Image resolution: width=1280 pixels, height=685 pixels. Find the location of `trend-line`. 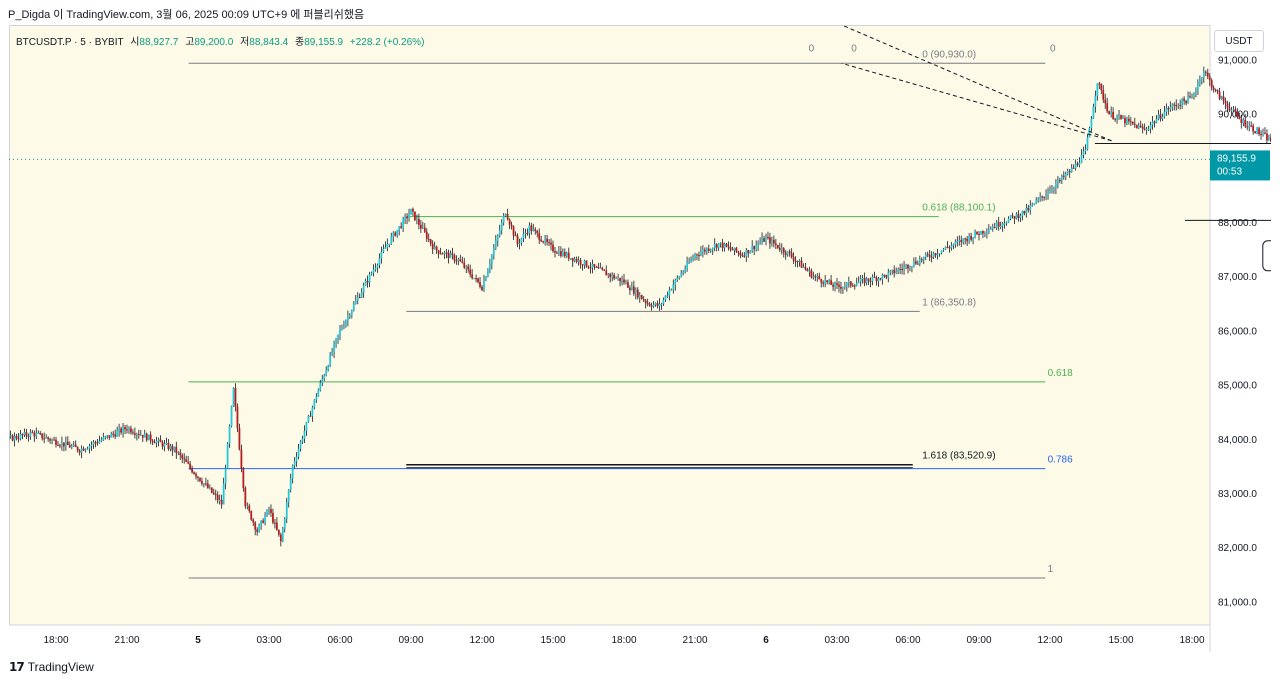

trend-line is located at coordinates (976, 83).